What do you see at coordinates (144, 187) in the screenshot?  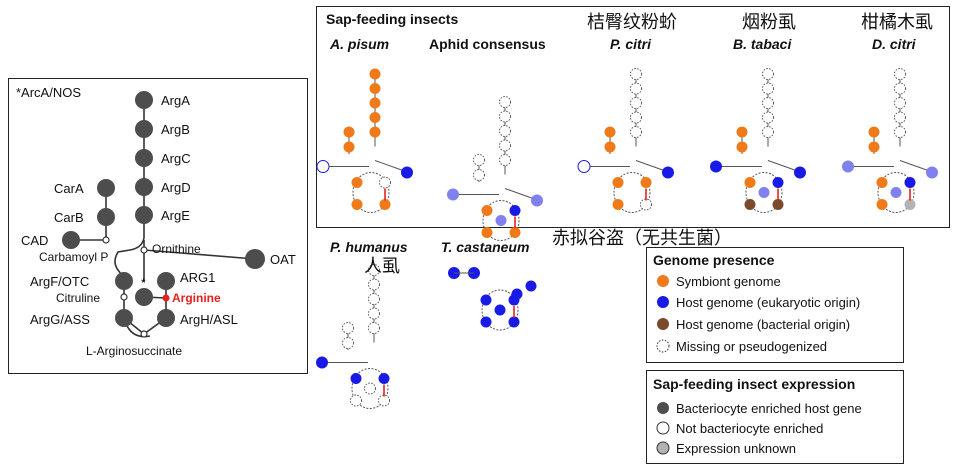 I see `argd-node` at bounding box center [144, 187].